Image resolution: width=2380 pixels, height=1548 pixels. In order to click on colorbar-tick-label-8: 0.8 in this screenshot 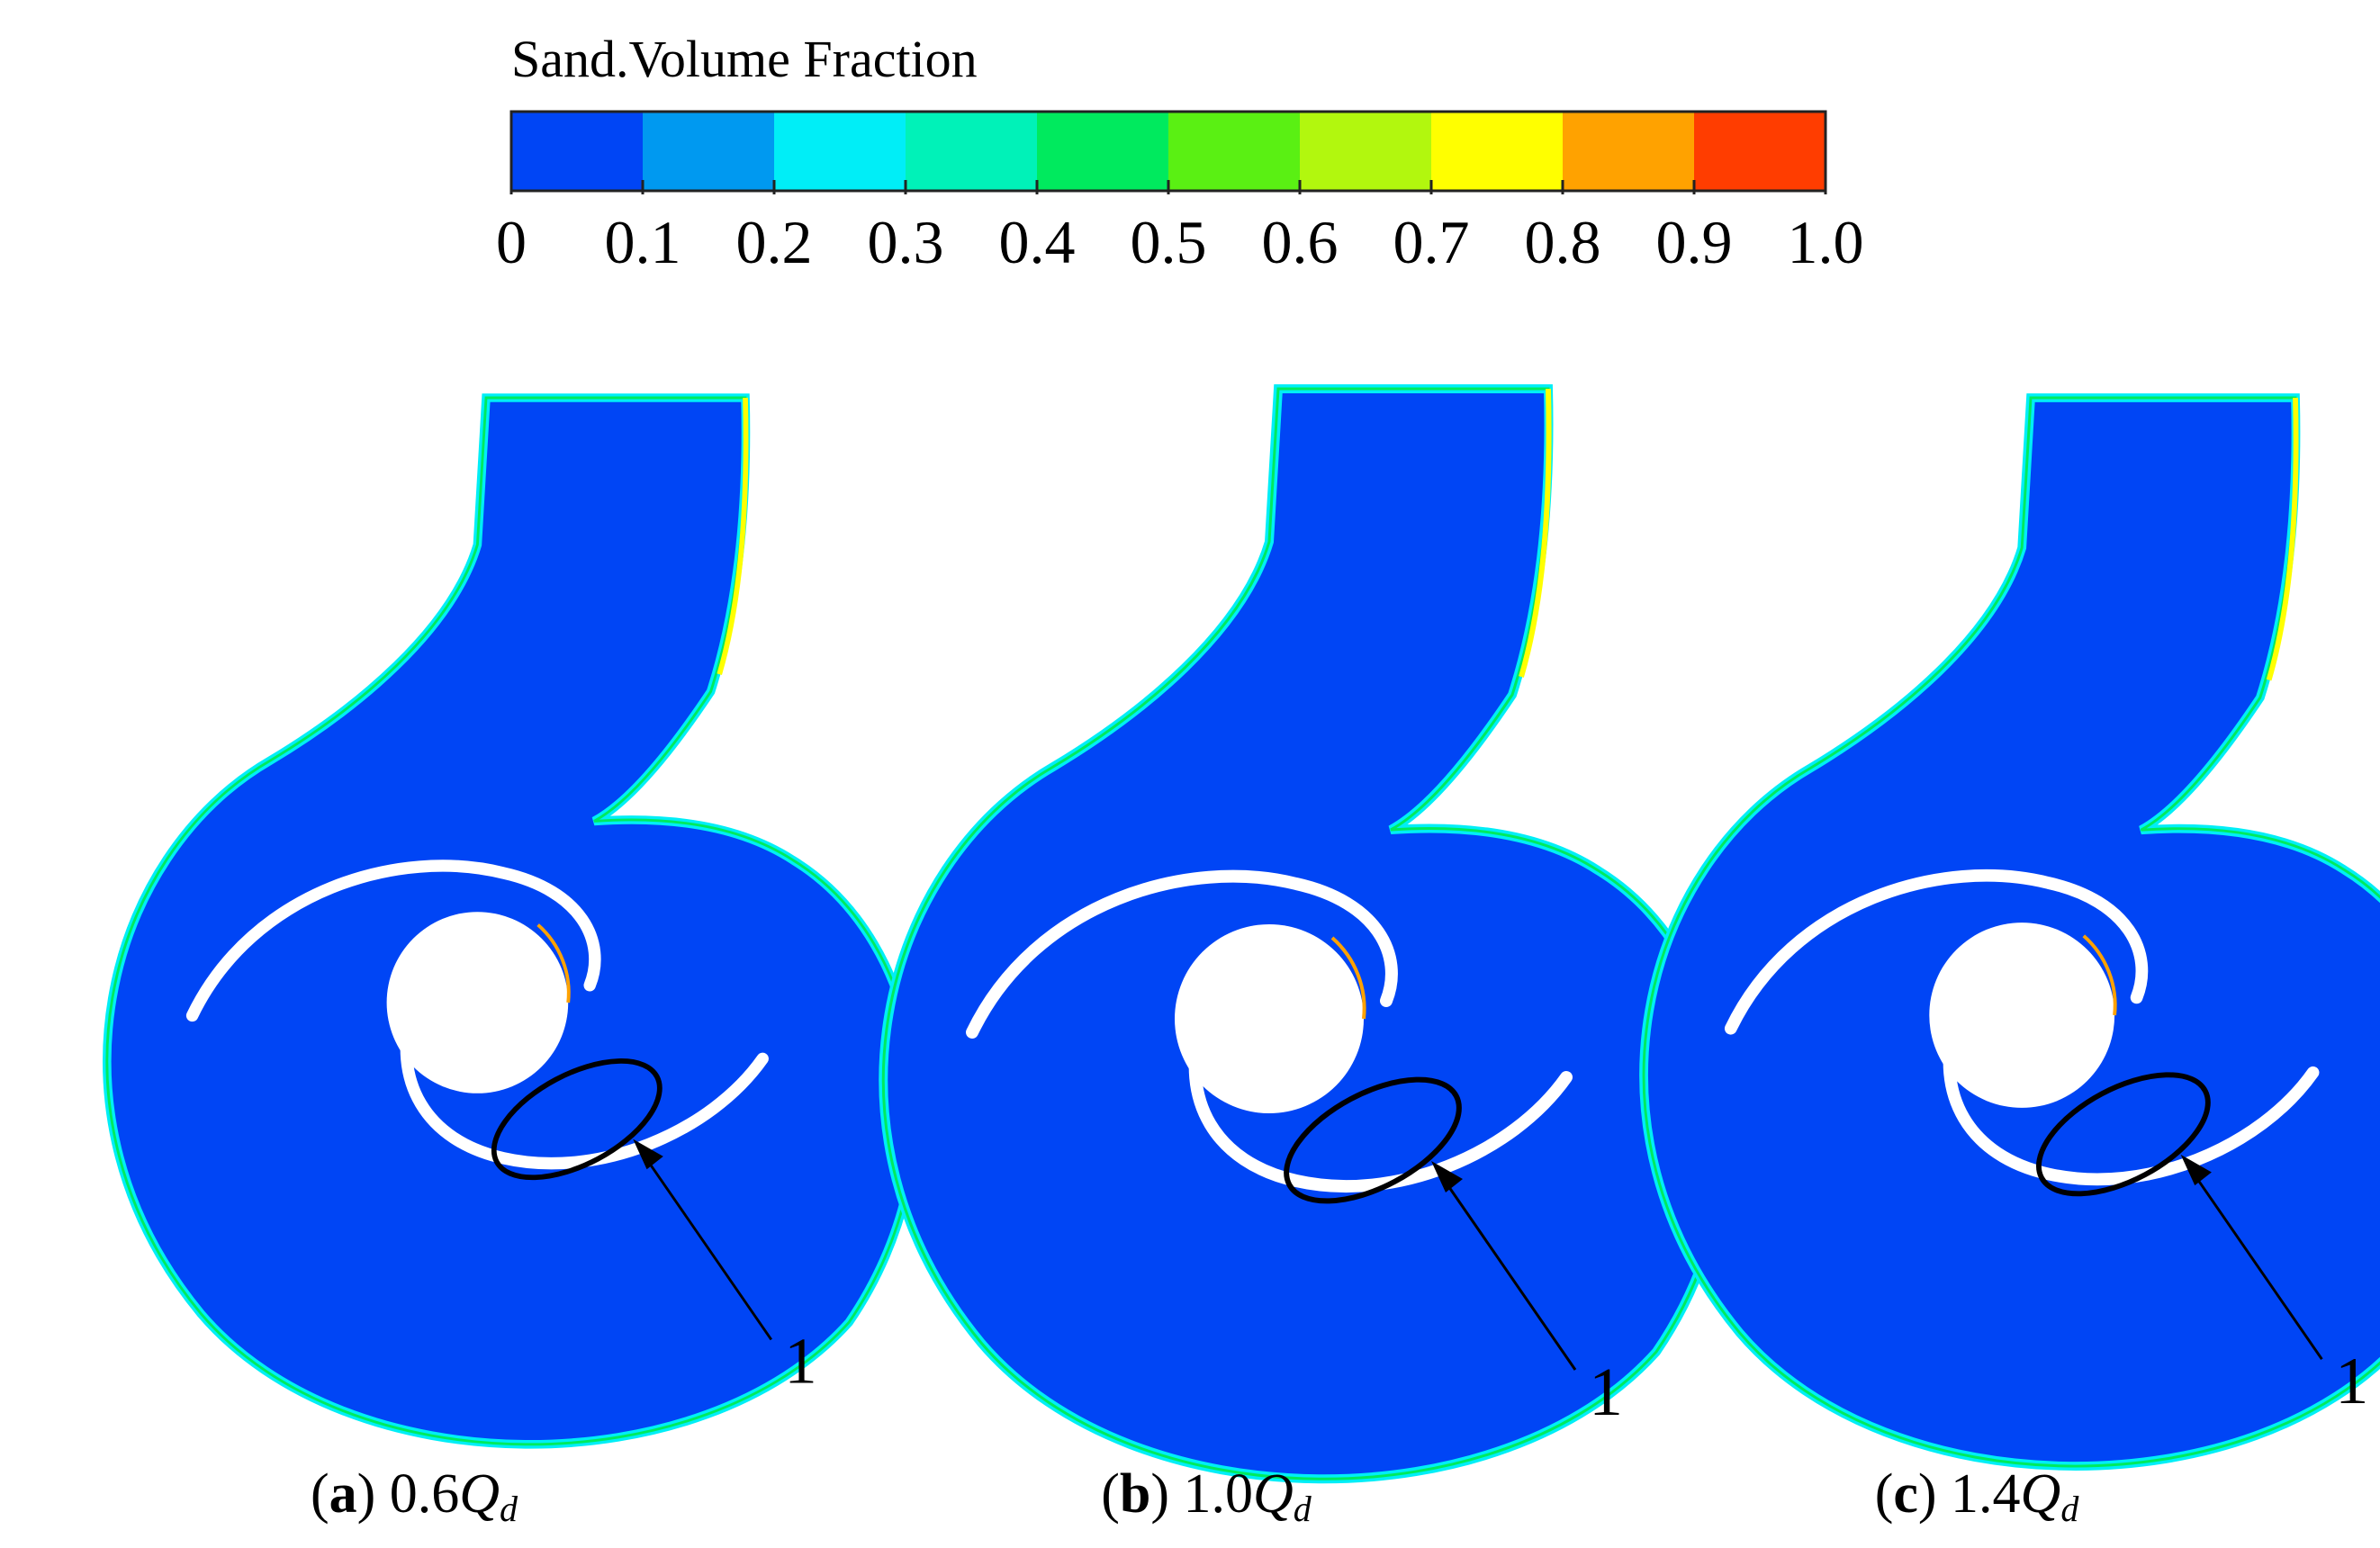, I will do `click(1563, 242)`.